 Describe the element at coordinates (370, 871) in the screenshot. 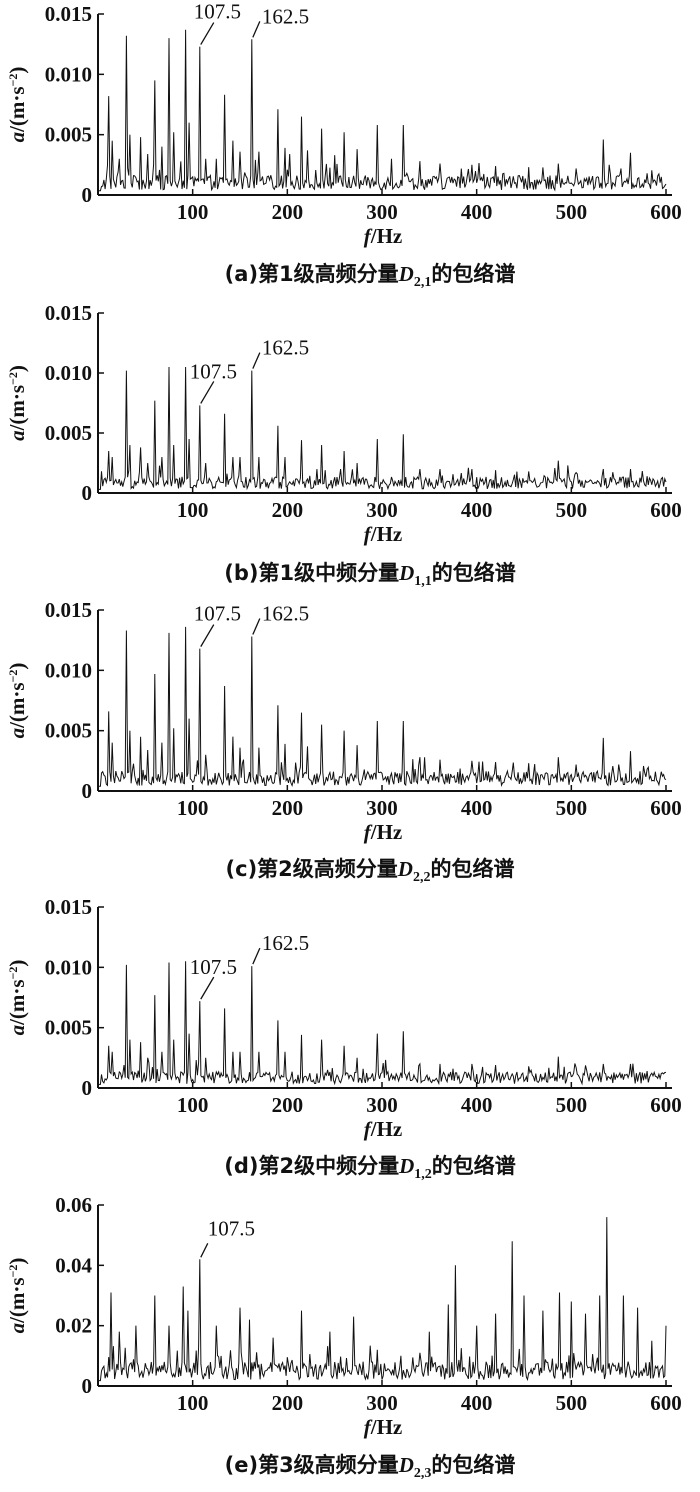

I see `panel-caption: (c)第2级高频分量D2,2的包络谱` at that location.